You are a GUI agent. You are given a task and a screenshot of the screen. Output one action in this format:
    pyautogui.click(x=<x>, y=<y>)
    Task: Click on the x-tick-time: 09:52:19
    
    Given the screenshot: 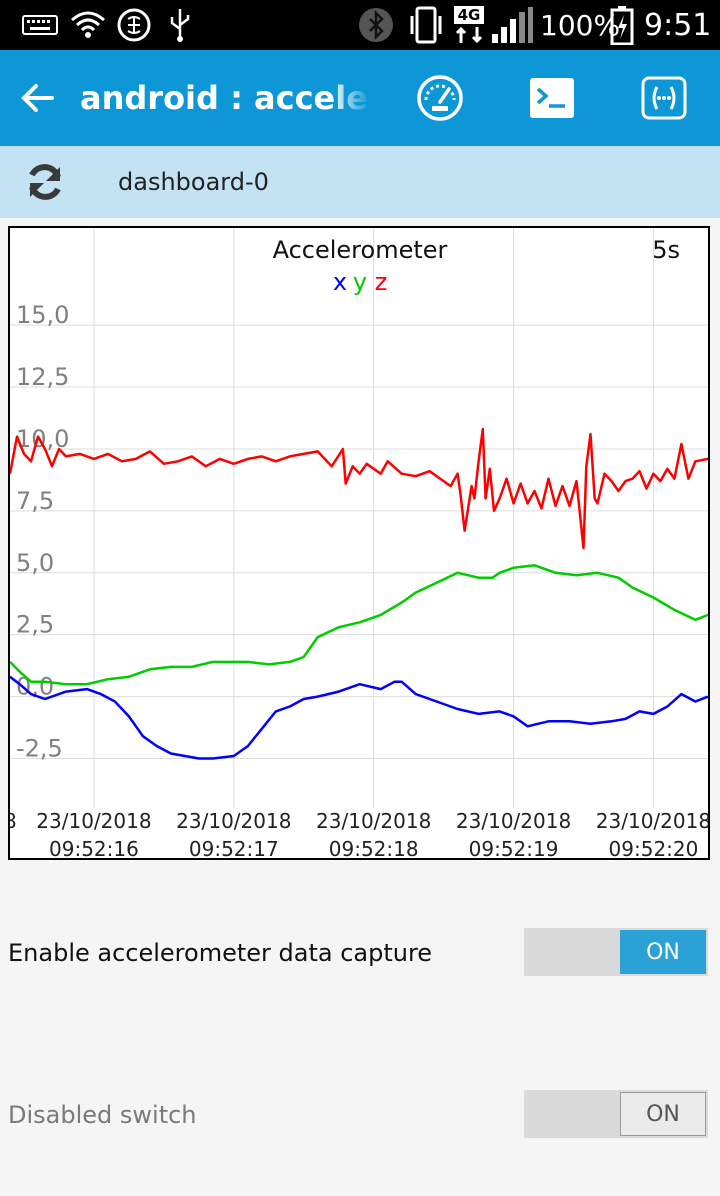 What is the action you would take?
    pyautogui.click(x=514, y=847)
    